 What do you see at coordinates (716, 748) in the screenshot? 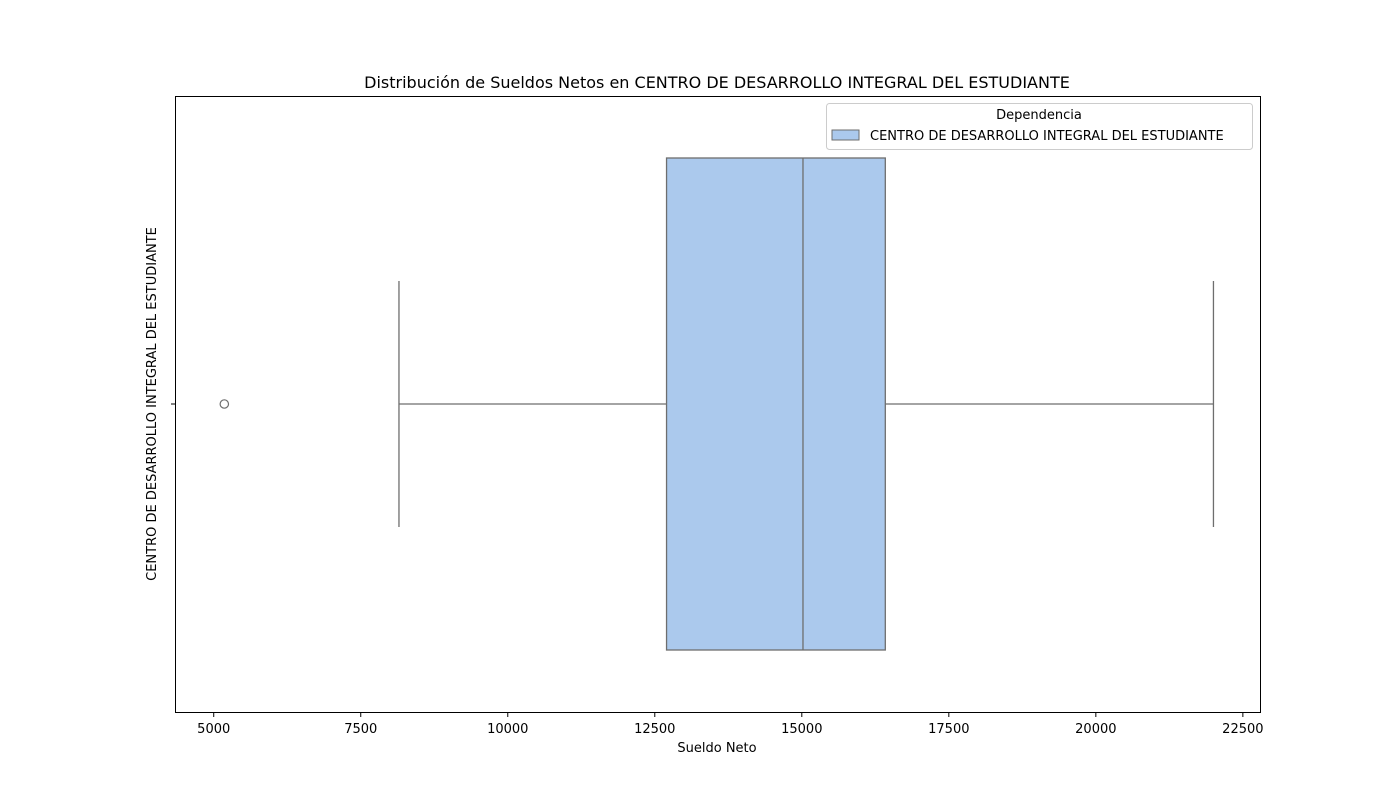
I see `x-axis-label: Sueldo Neto` at bounding box center [716, 748].